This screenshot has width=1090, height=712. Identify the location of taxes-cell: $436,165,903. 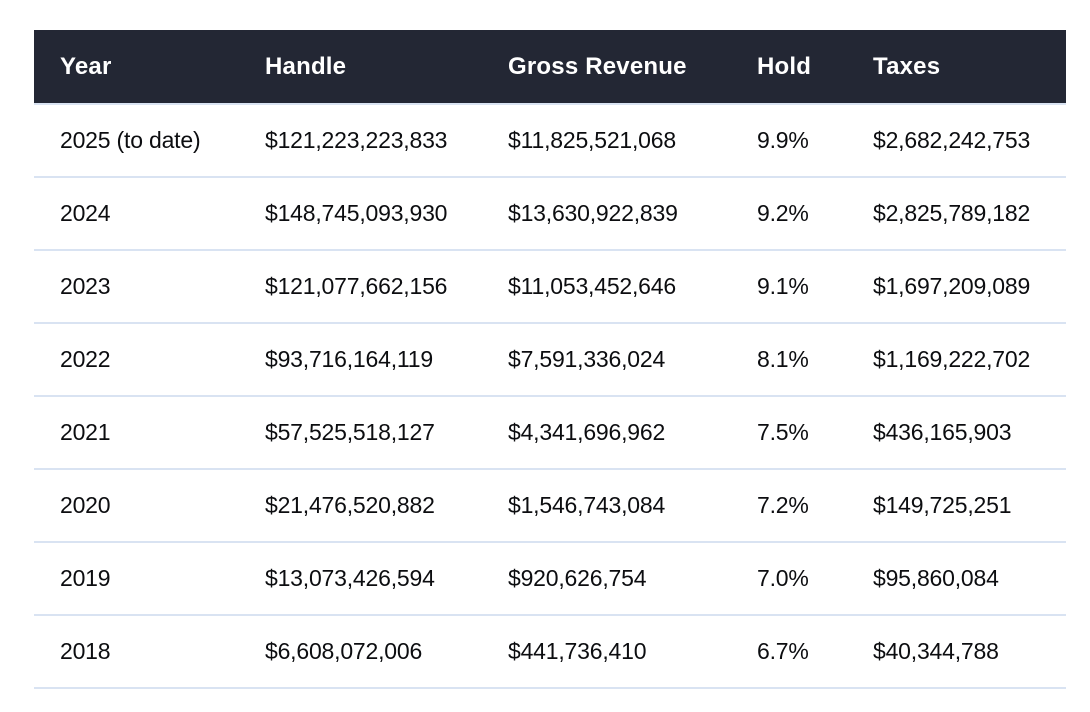
(942, 432).